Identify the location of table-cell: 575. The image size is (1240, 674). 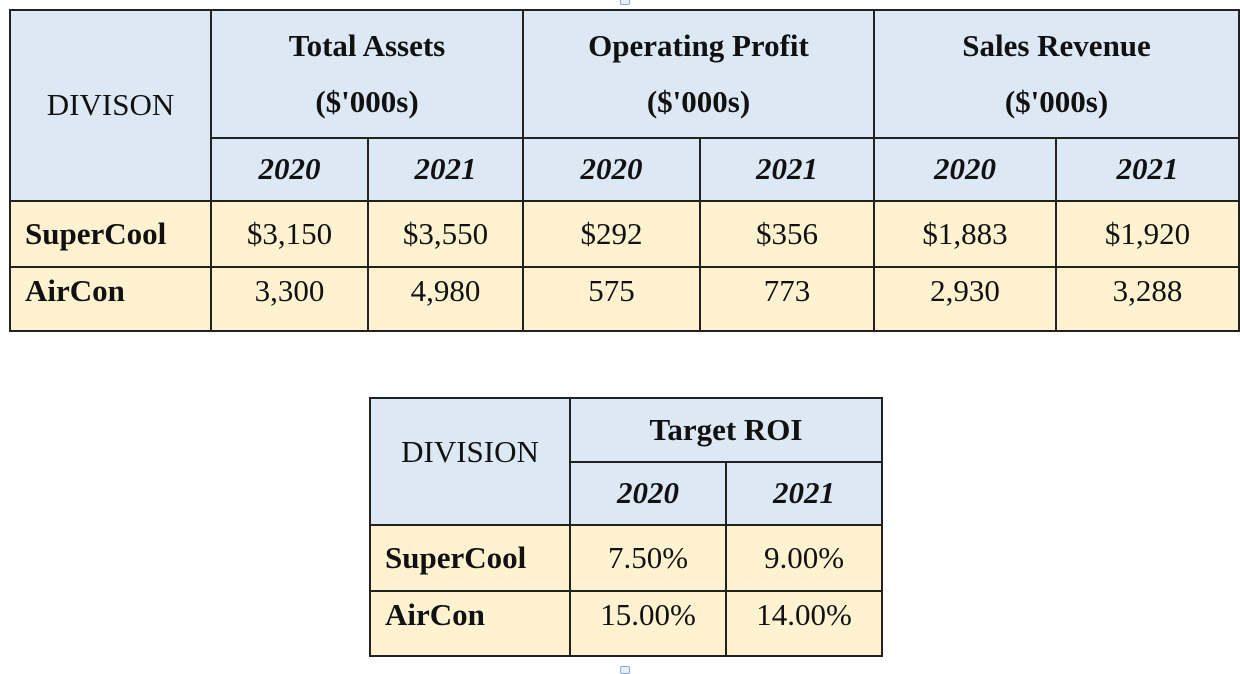
(611, 299).